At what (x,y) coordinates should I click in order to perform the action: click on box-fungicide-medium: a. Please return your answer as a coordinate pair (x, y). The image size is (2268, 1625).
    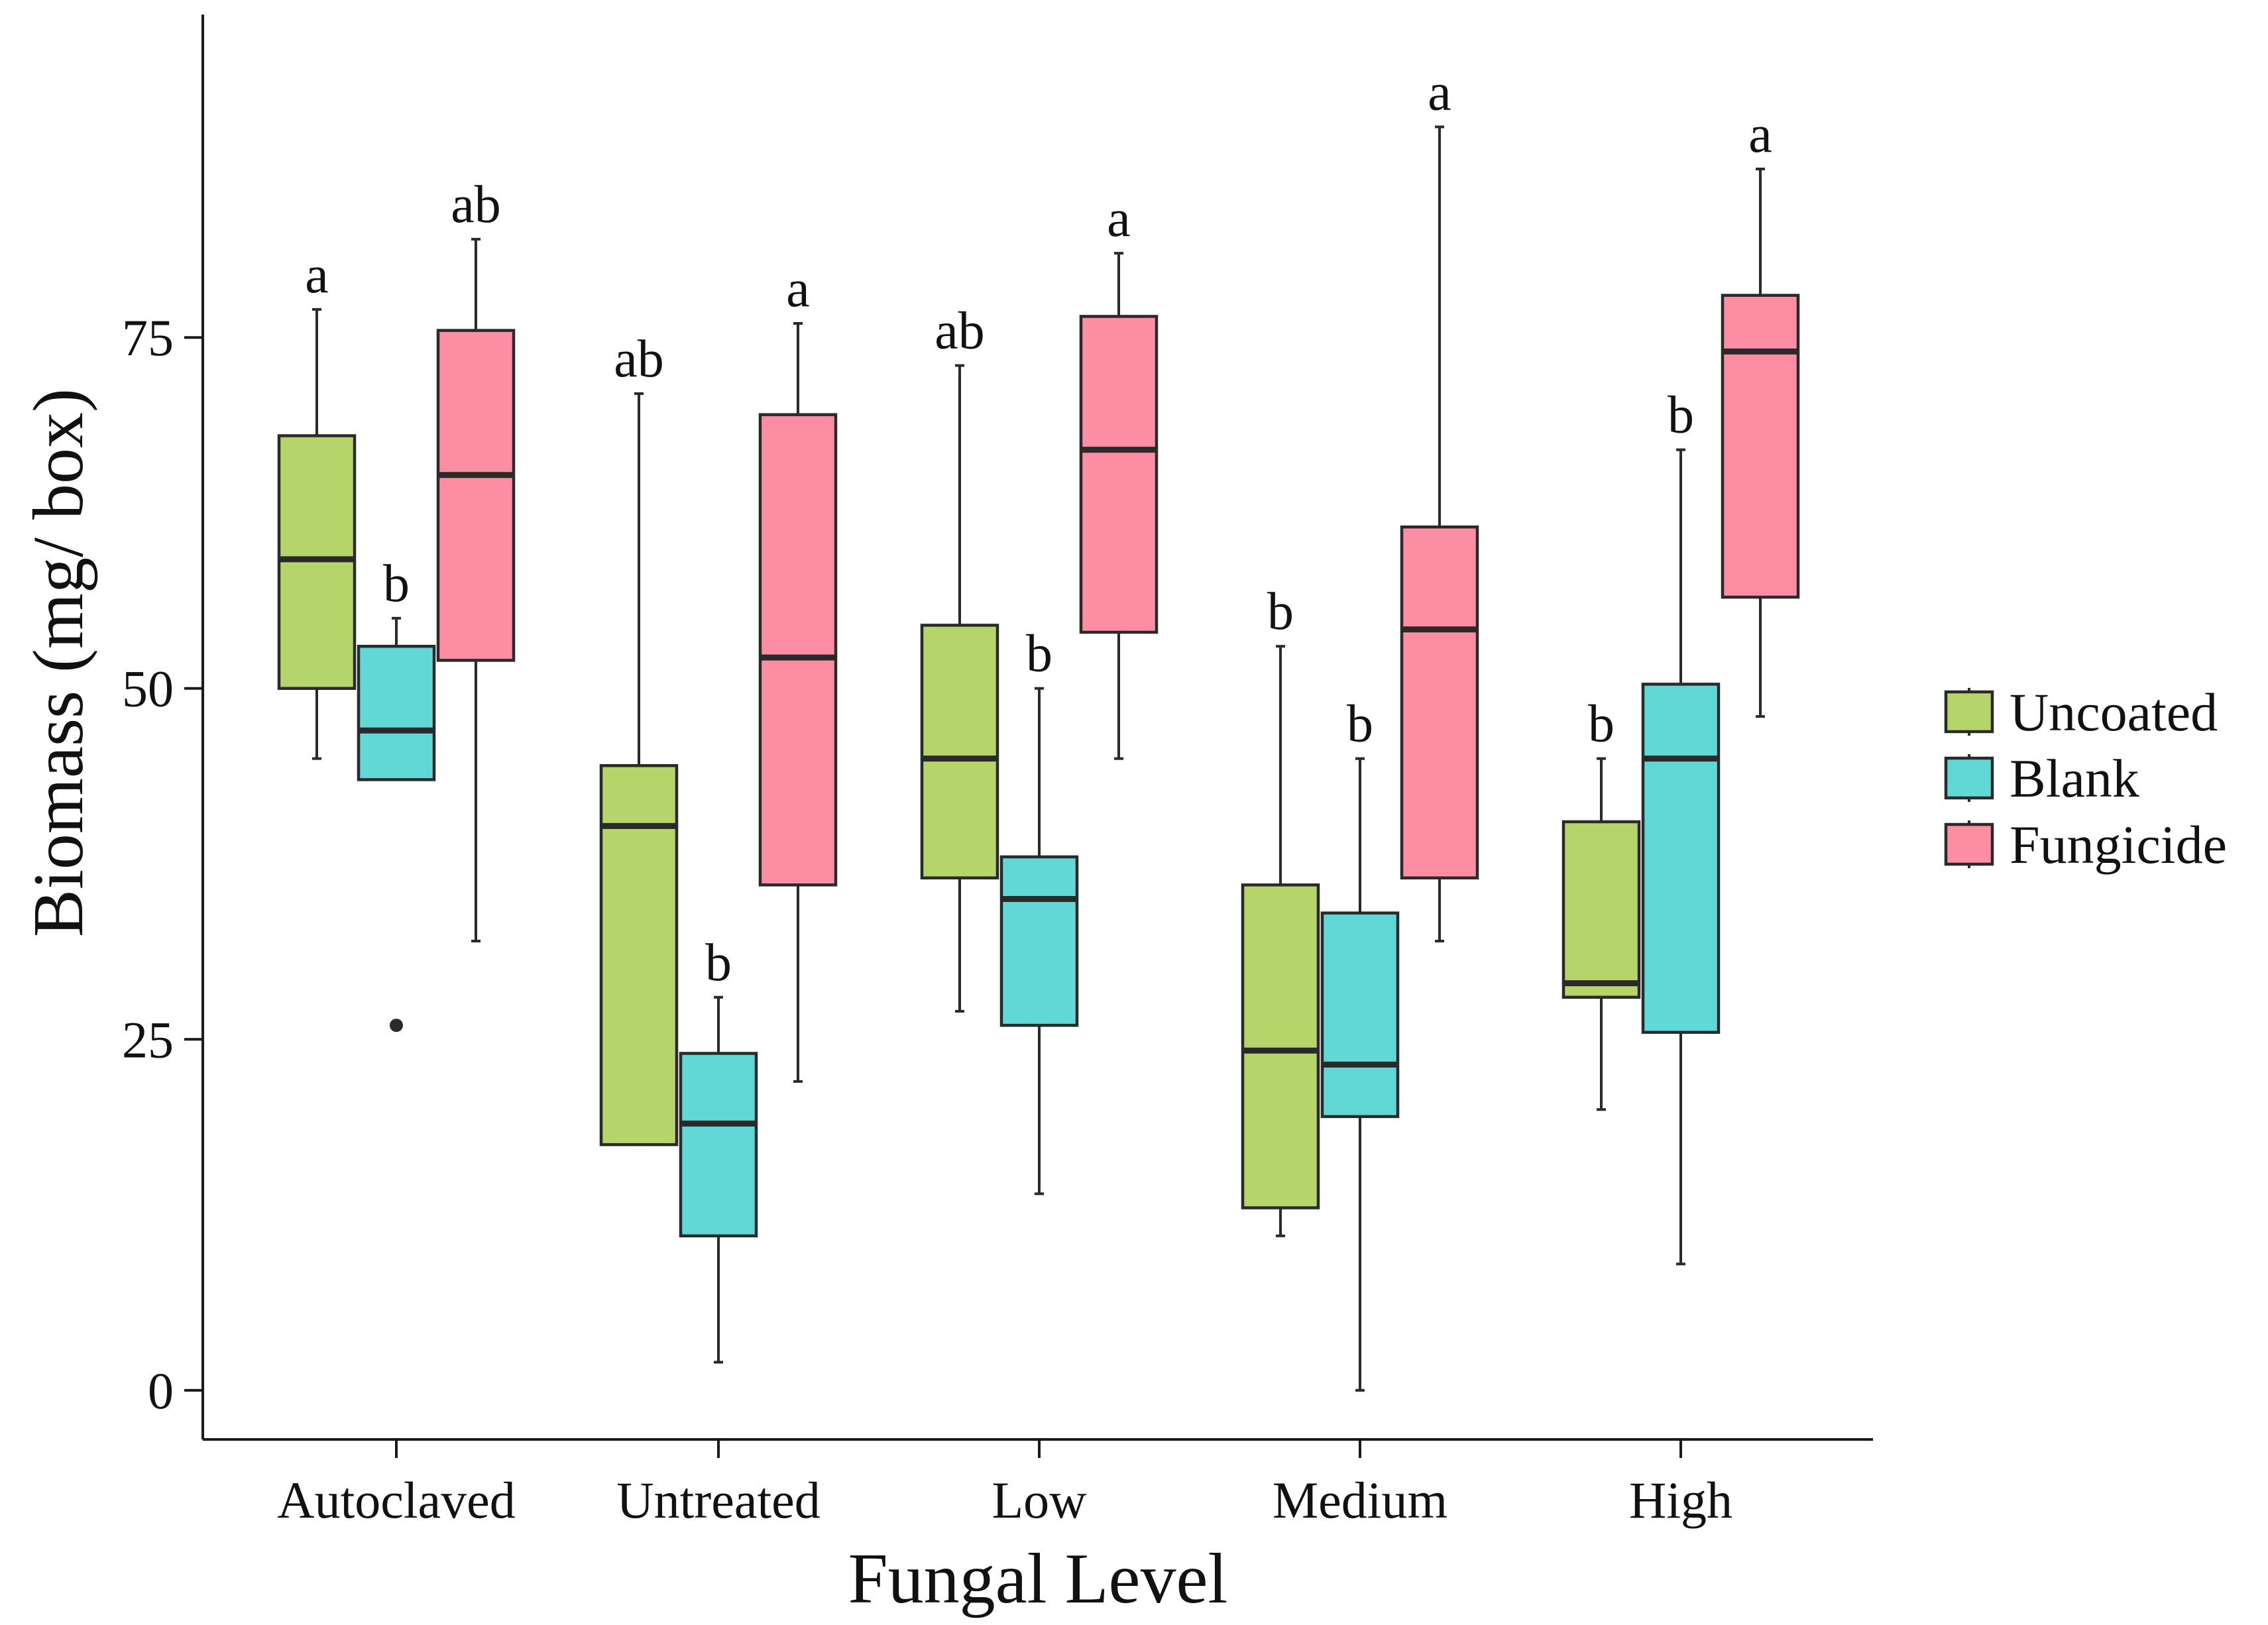
    Looking at the image, I should click on (1440, 503).